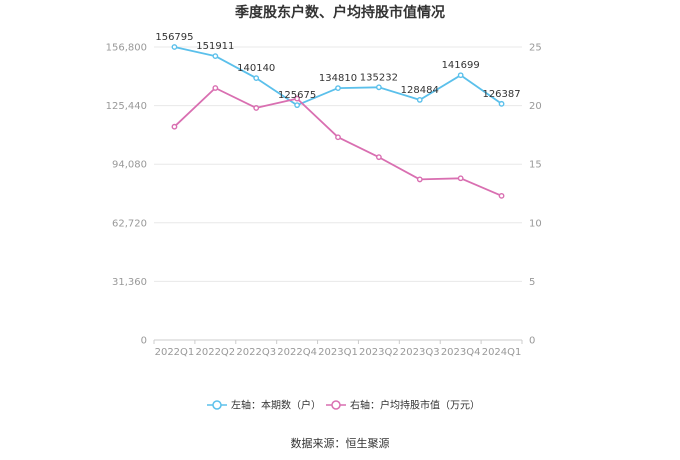 This screenshot has width=680, height=460. I want to click on left-tick-label: 31,360, so click(129, 282).